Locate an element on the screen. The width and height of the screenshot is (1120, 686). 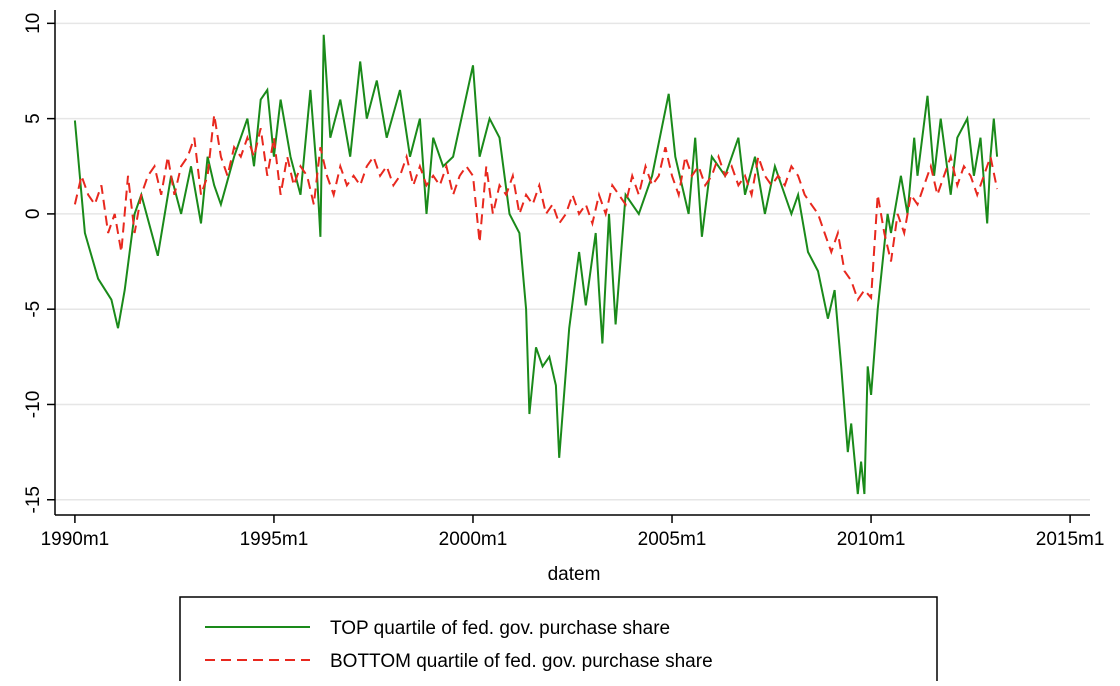
y-tick-label: -10 is located at coordinates (33, 404).